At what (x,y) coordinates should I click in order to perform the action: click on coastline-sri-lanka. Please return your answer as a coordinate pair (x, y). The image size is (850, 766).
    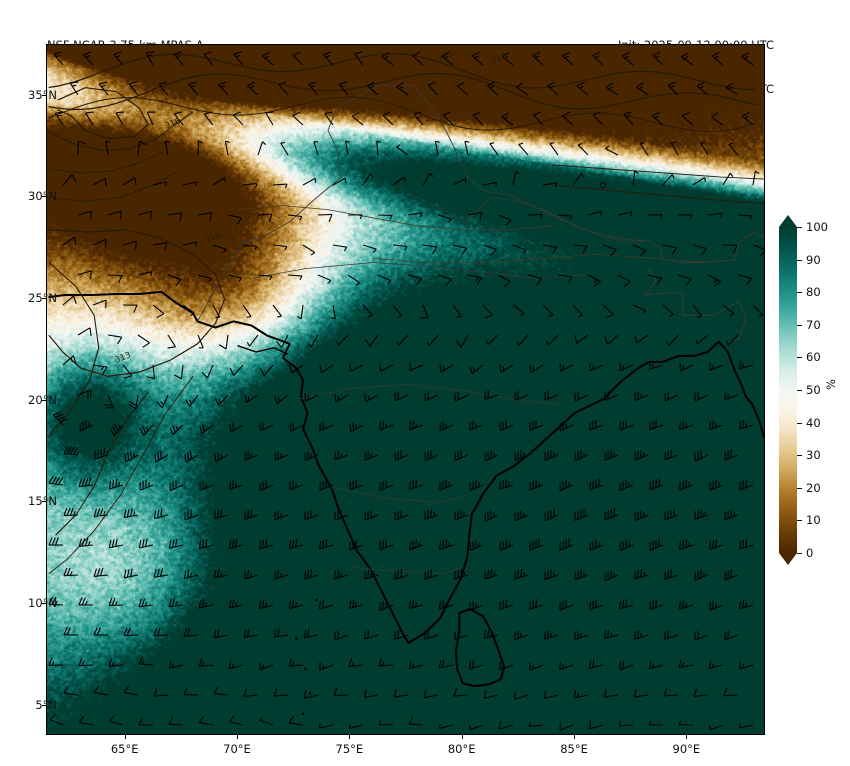
    Looking at the image, I should click on (480, 648).